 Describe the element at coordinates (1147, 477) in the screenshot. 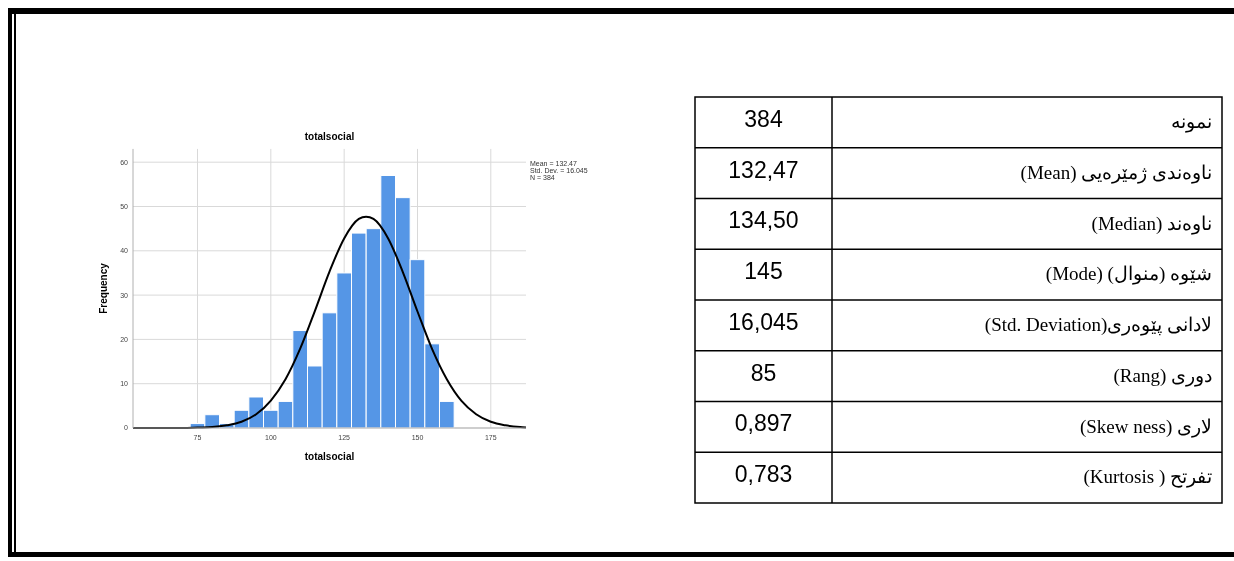

I see `category-label: تفرتح ( Kurtosis)` at that location.